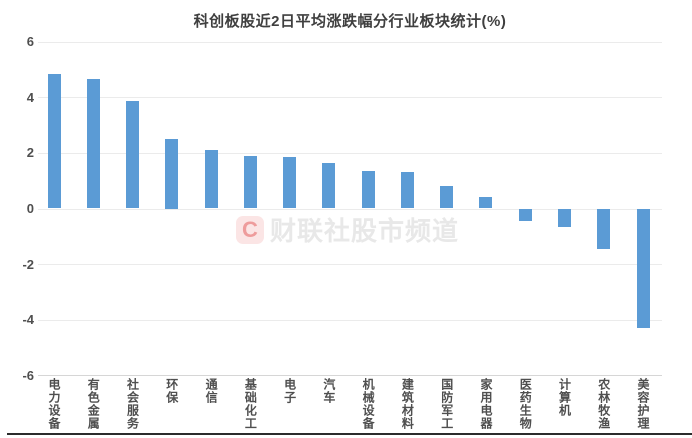 This screenshot has width=692, height=438. I want to click on x-category-label: 电力设备, so click(54, 404).